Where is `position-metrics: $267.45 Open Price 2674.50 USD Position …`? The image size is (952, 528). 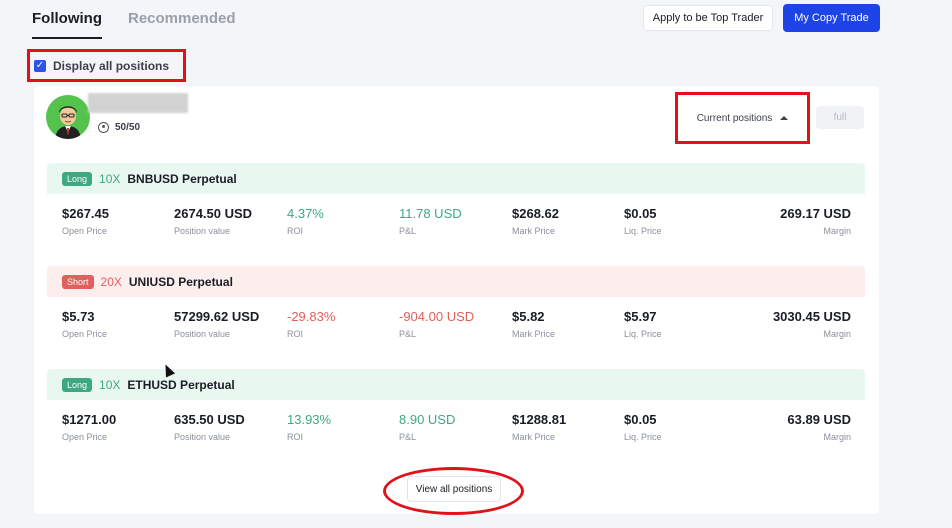
position-metrics: $267.45 Open Price 2674.50 USD Position … is located at coordinates (456, 230).